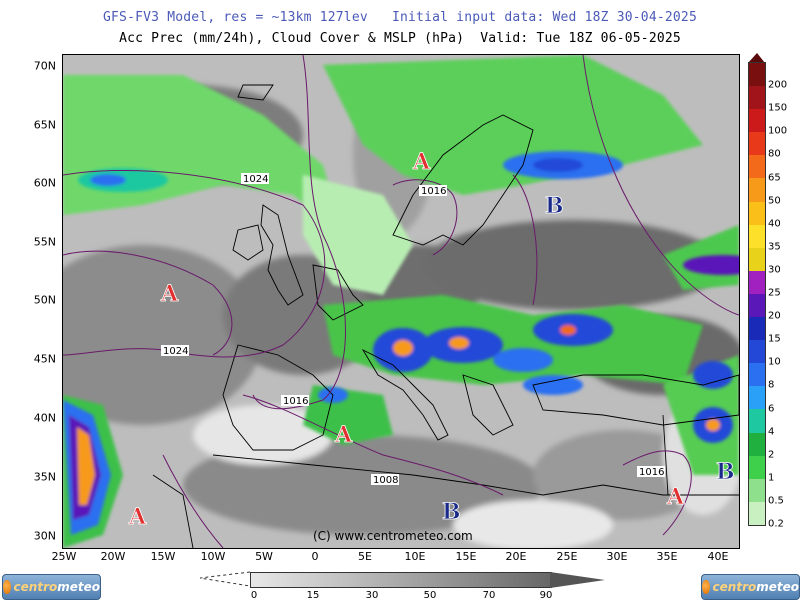  I want to click on lat-label: 30N, so click(44, 536).